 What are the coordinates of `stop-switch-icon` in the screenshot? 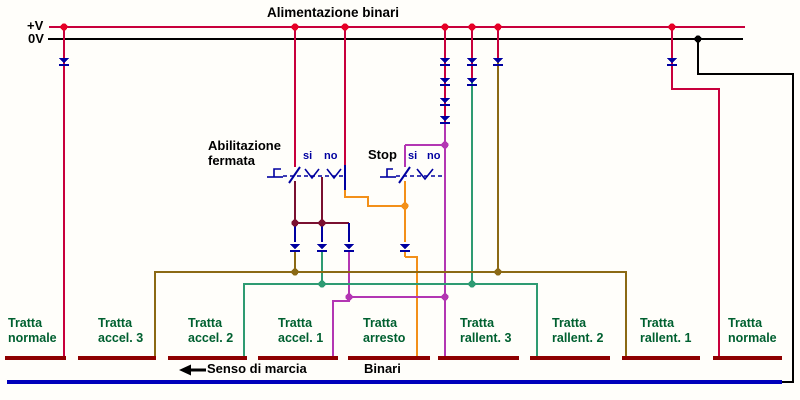 It's located at (411, 175).